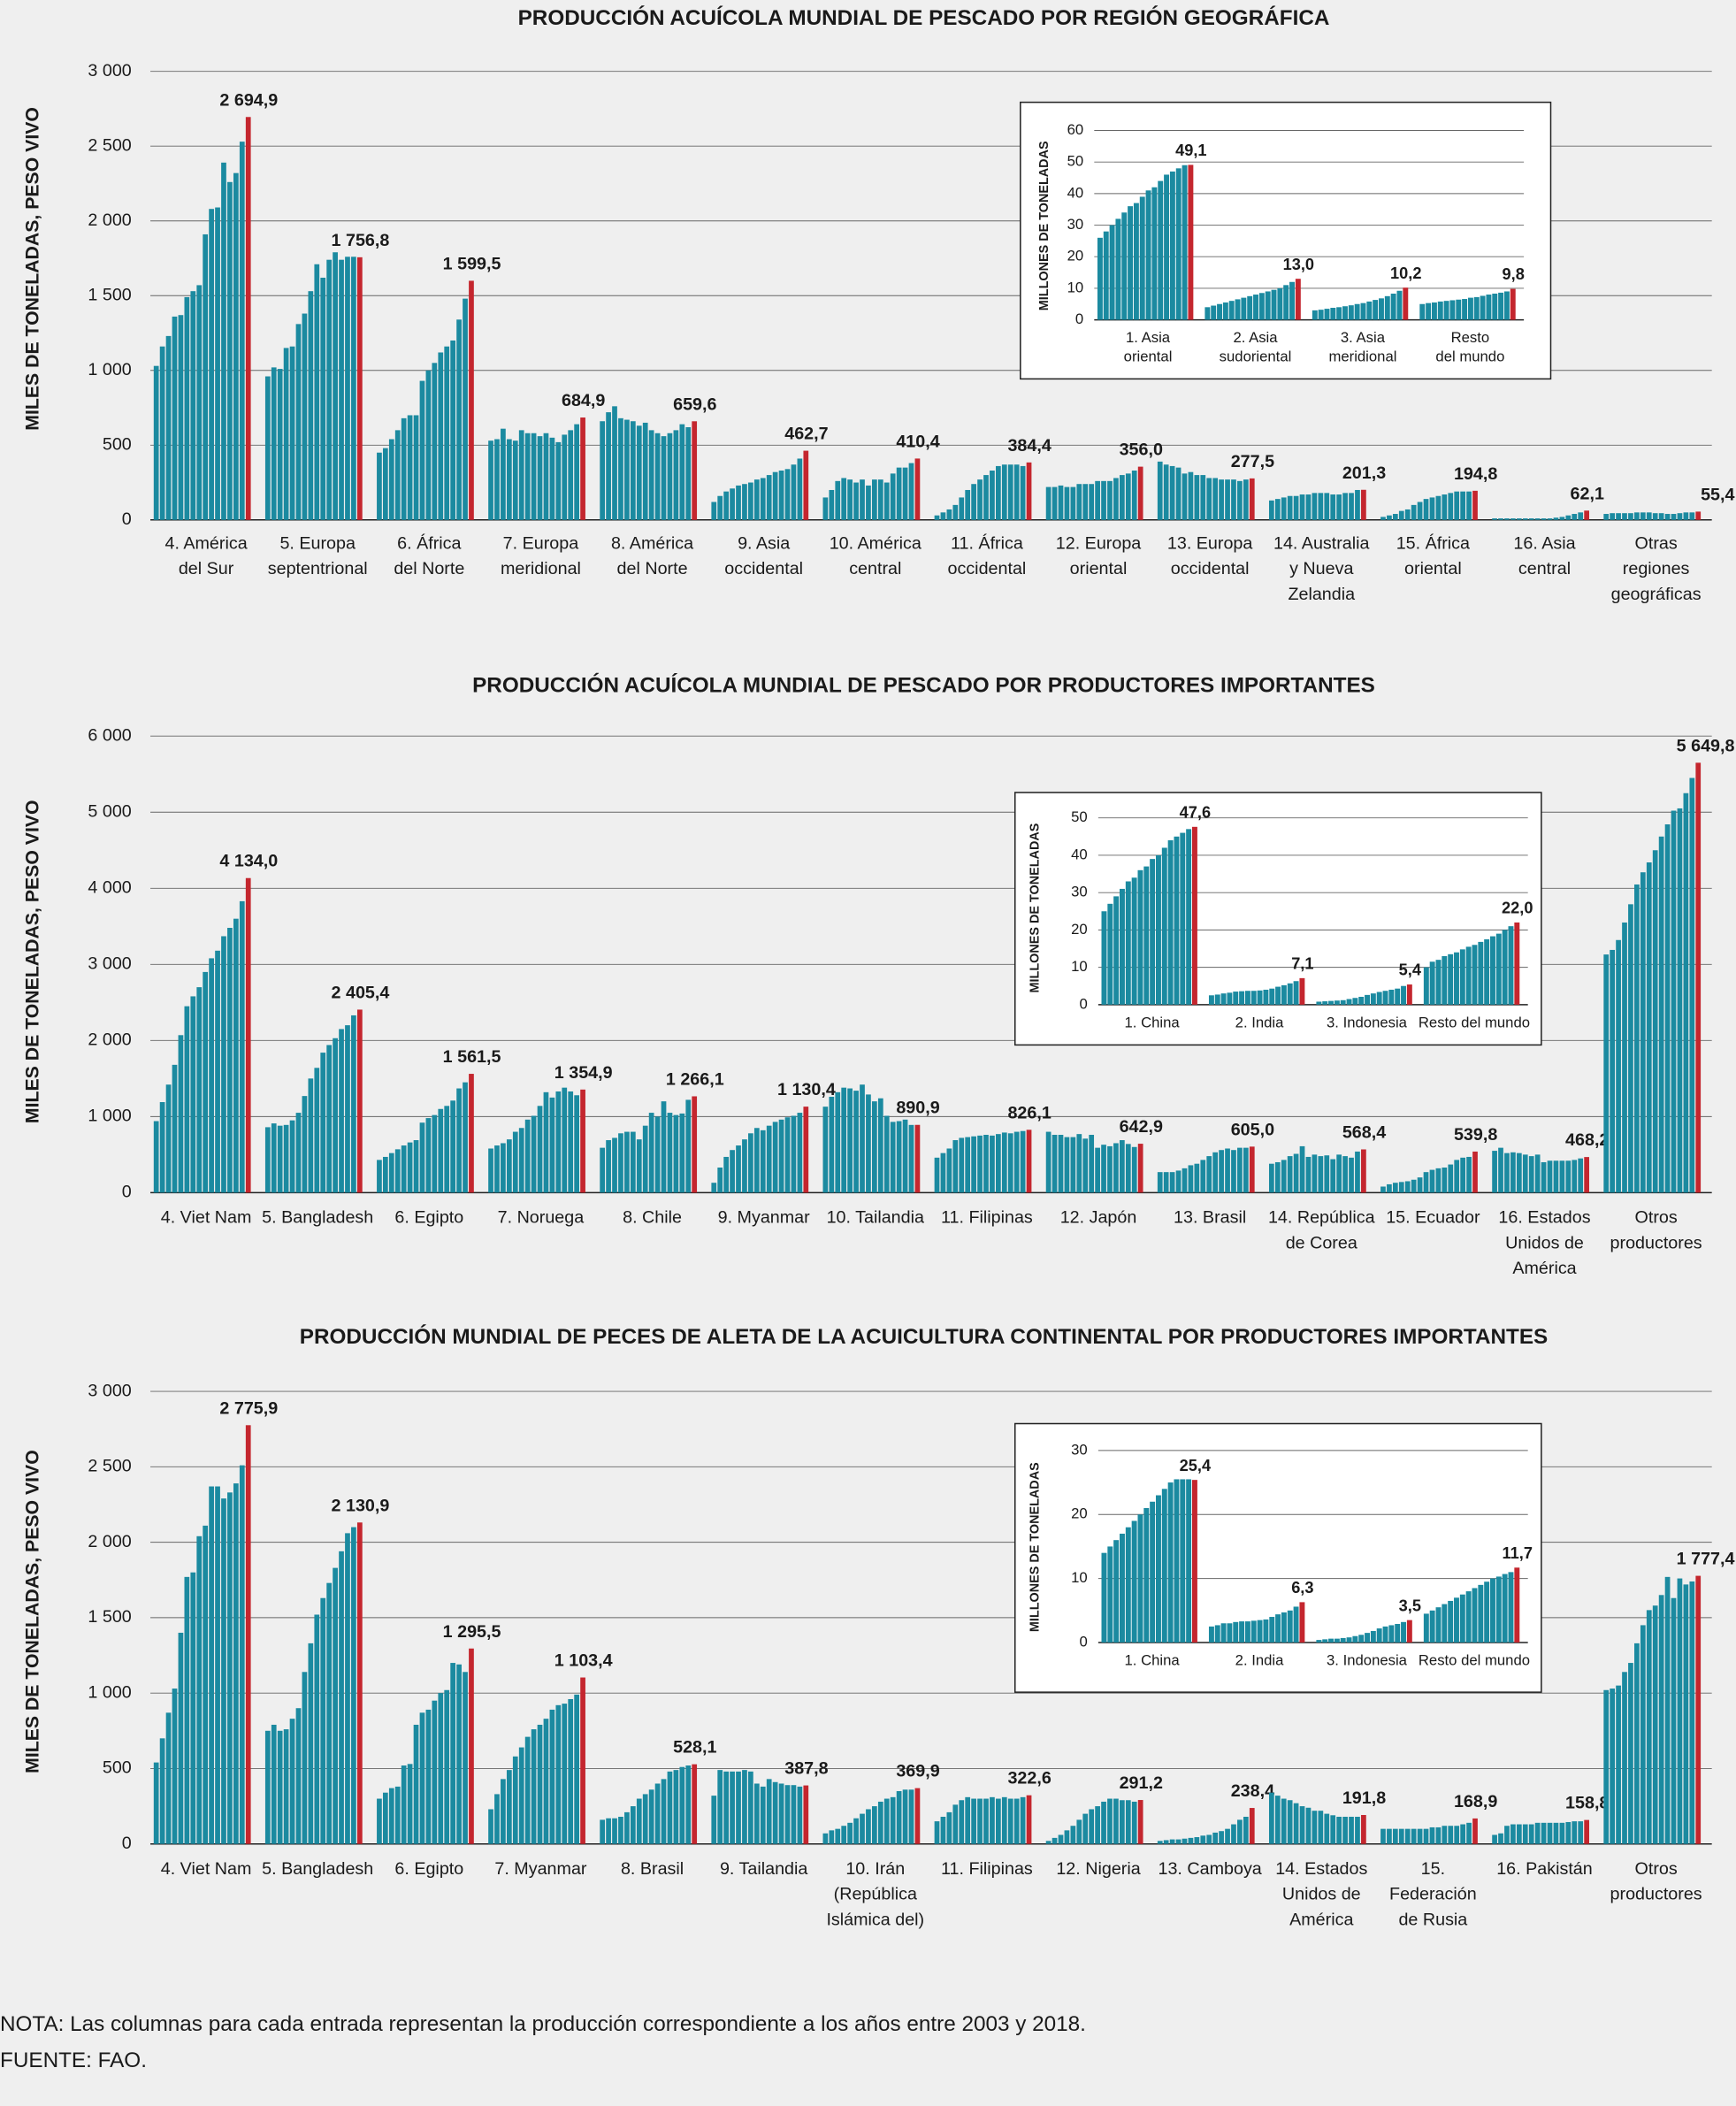 This screenshot has width=1736, height=2106. What do you see at coordinates (652, 568) in the screenshot?
I see `x-tick-label: del Norte` at bounding box center [652, 568].